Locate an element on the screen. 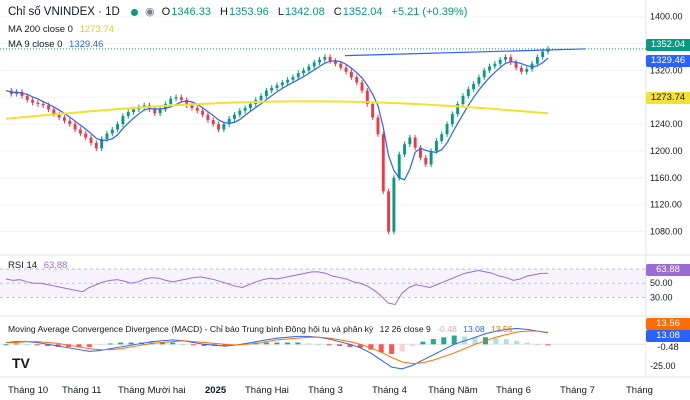  rsi-line is located at coordinates (277, 287).